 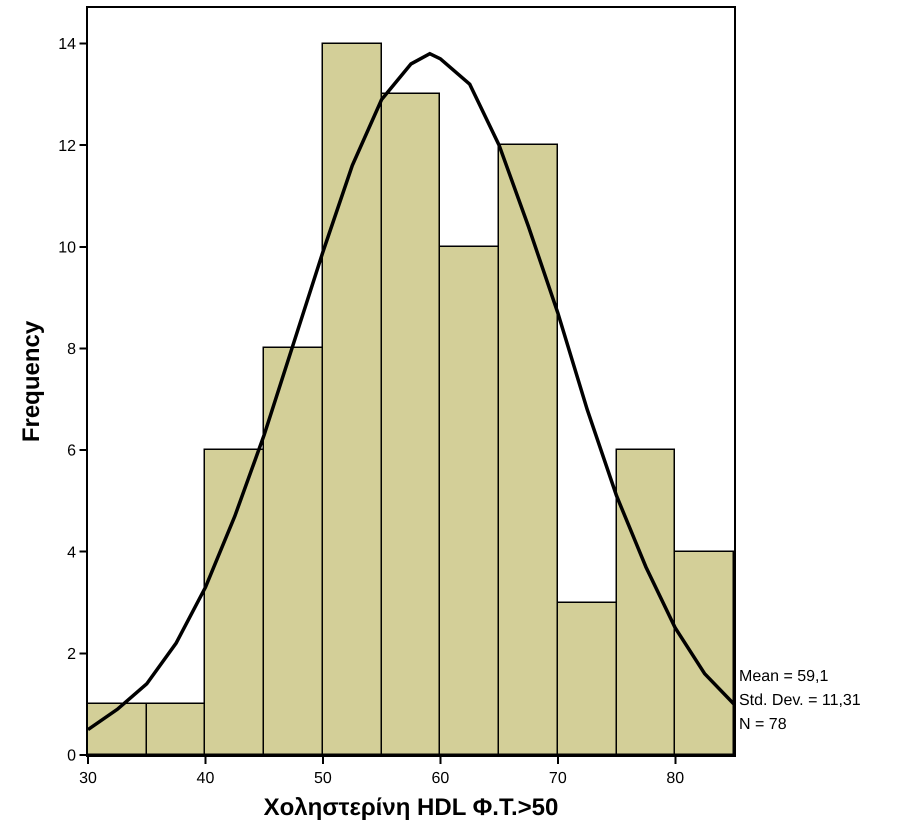 What do you see at coordinates (88, 778) in the screenshot?
I see `x-tick-label: 30` at bounding box center [88, 778].